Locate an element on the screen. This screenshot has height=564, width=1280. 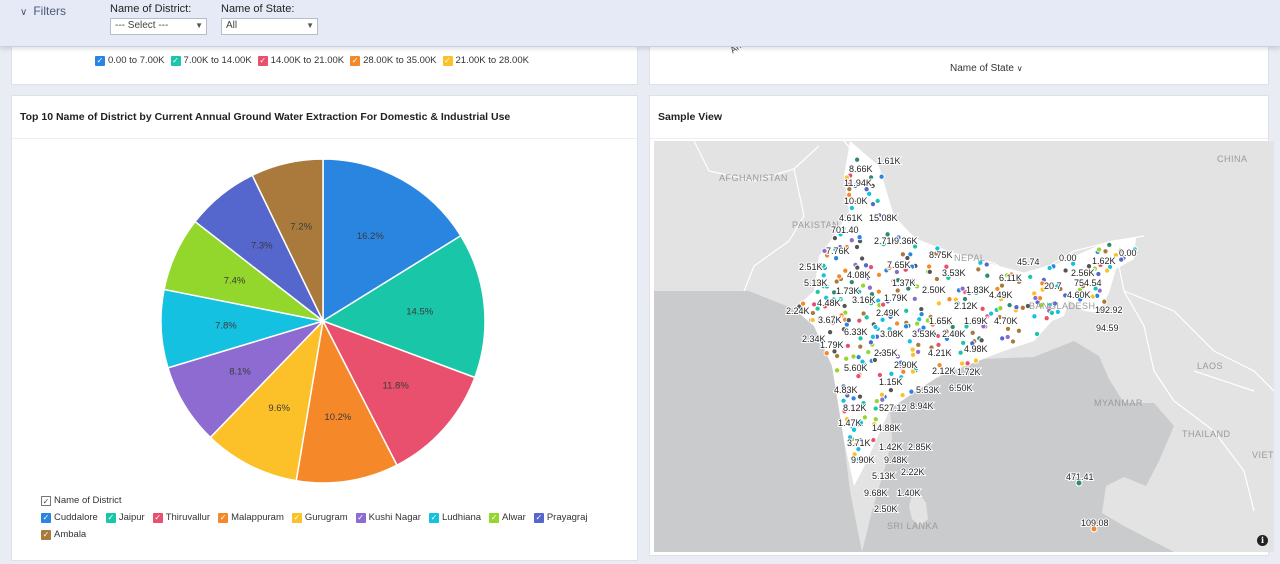
pie-slice-malappuram is located at coordinates (346, 401).